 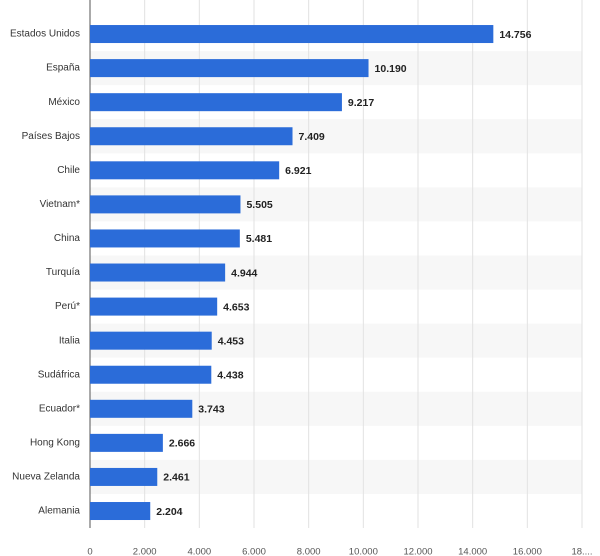 I want to click on y-tick-label: Sudáfrica, so click(x=59, y=374).